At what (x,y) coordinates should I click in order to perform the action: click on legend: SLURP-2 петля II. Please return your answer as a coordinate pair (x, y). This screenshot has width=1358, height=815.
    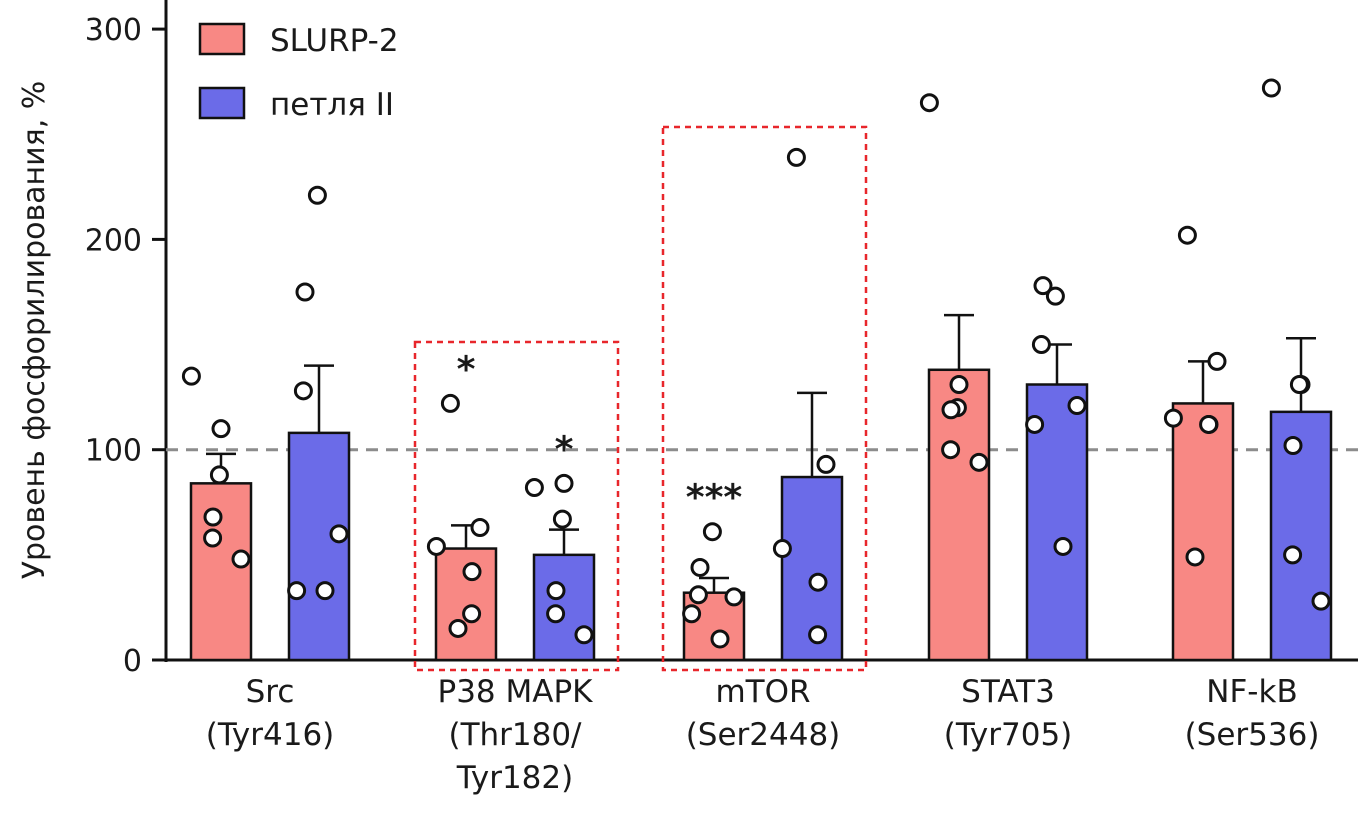
    Looking at the image, I should click on (298, 72).